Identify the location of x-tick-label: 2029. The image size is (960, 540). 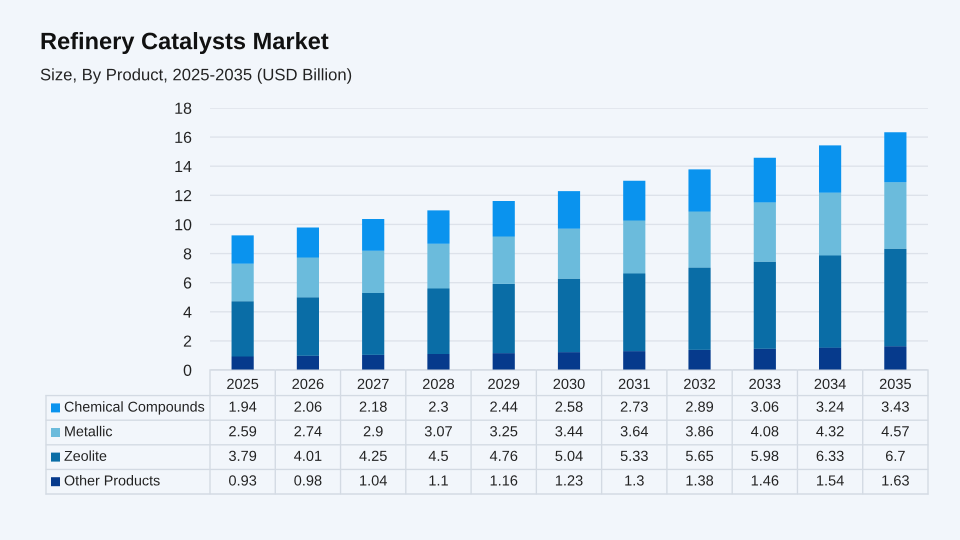
(504, 384).